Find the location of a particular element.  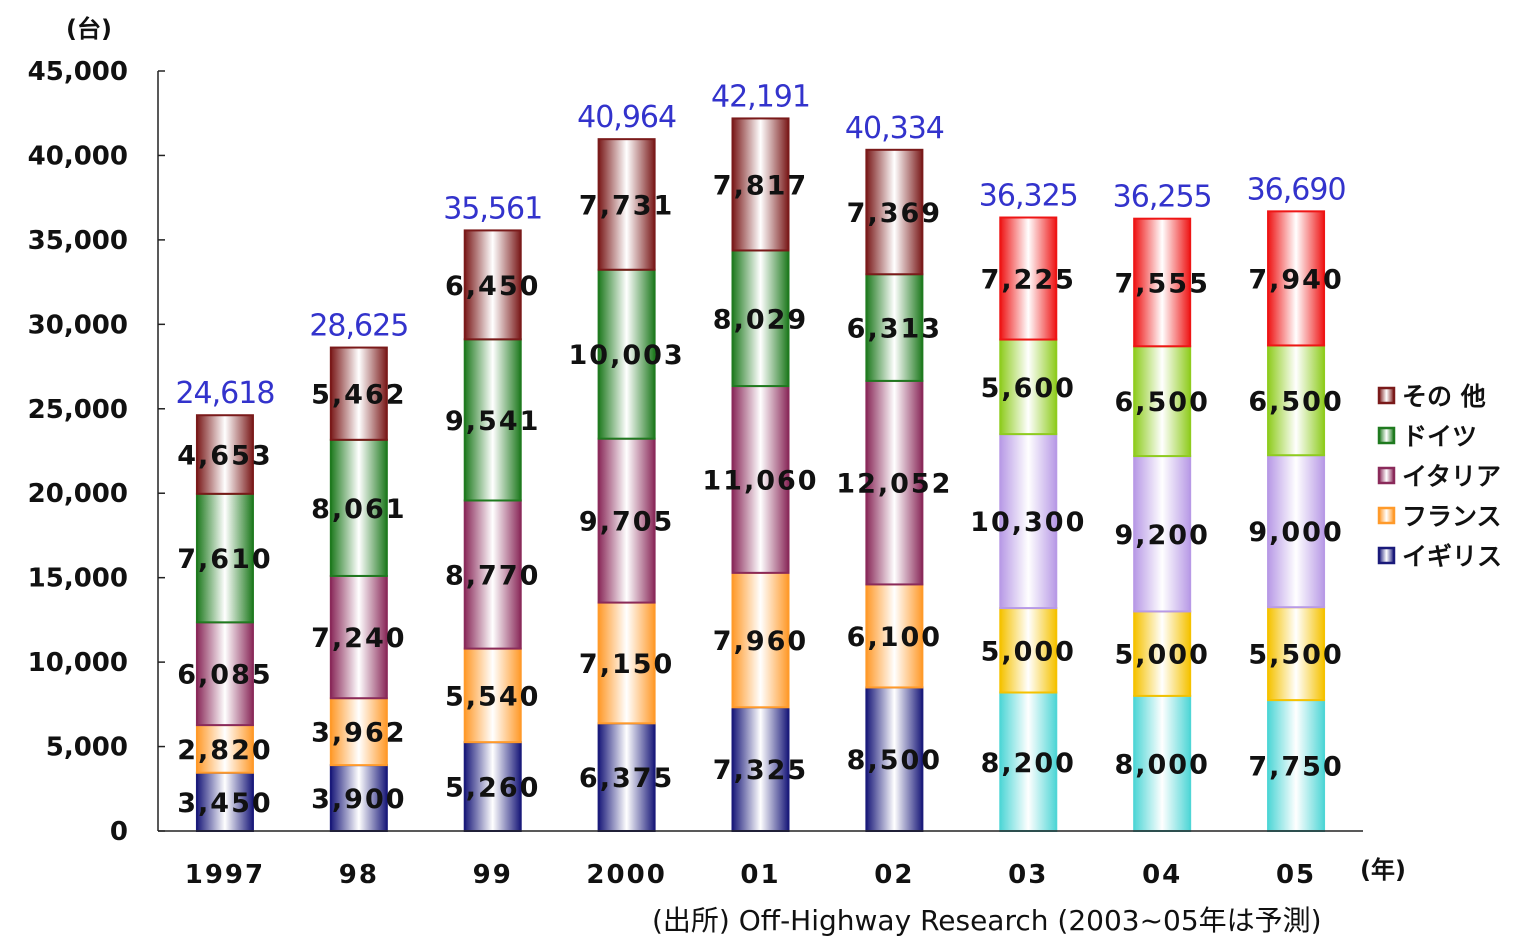

bar-segment-label: 10,300 is located at coordinates (1028, 522).